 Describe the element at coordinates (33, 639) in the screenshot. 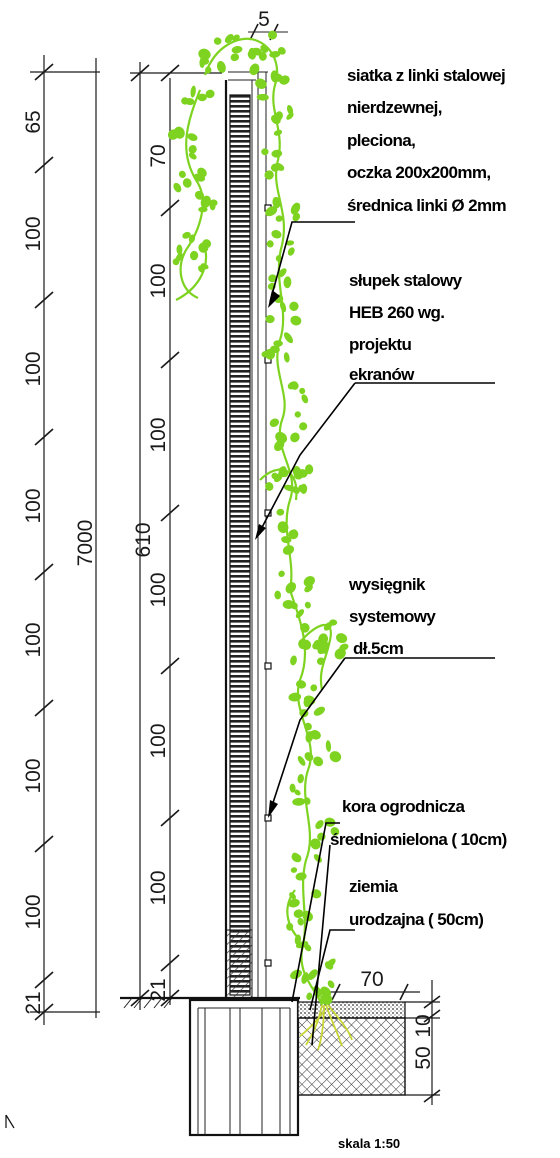

I see `dim-left-seg-4: 100` at that location.